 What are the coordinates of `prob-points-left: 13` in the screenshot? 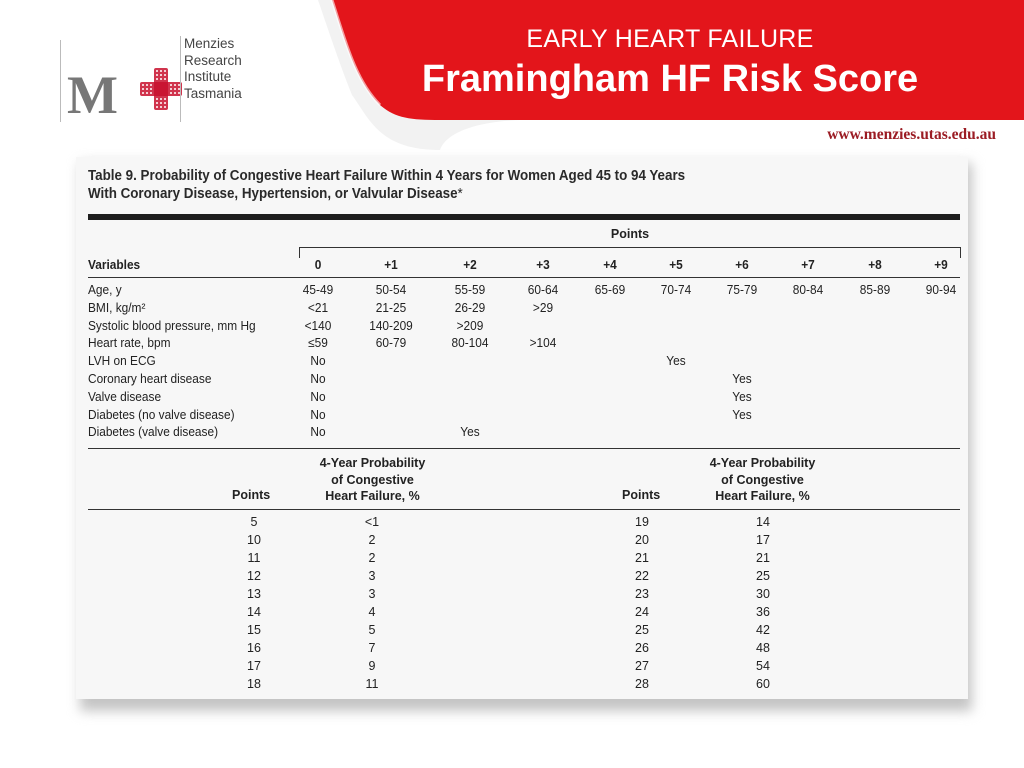 It's located at (254, 594).